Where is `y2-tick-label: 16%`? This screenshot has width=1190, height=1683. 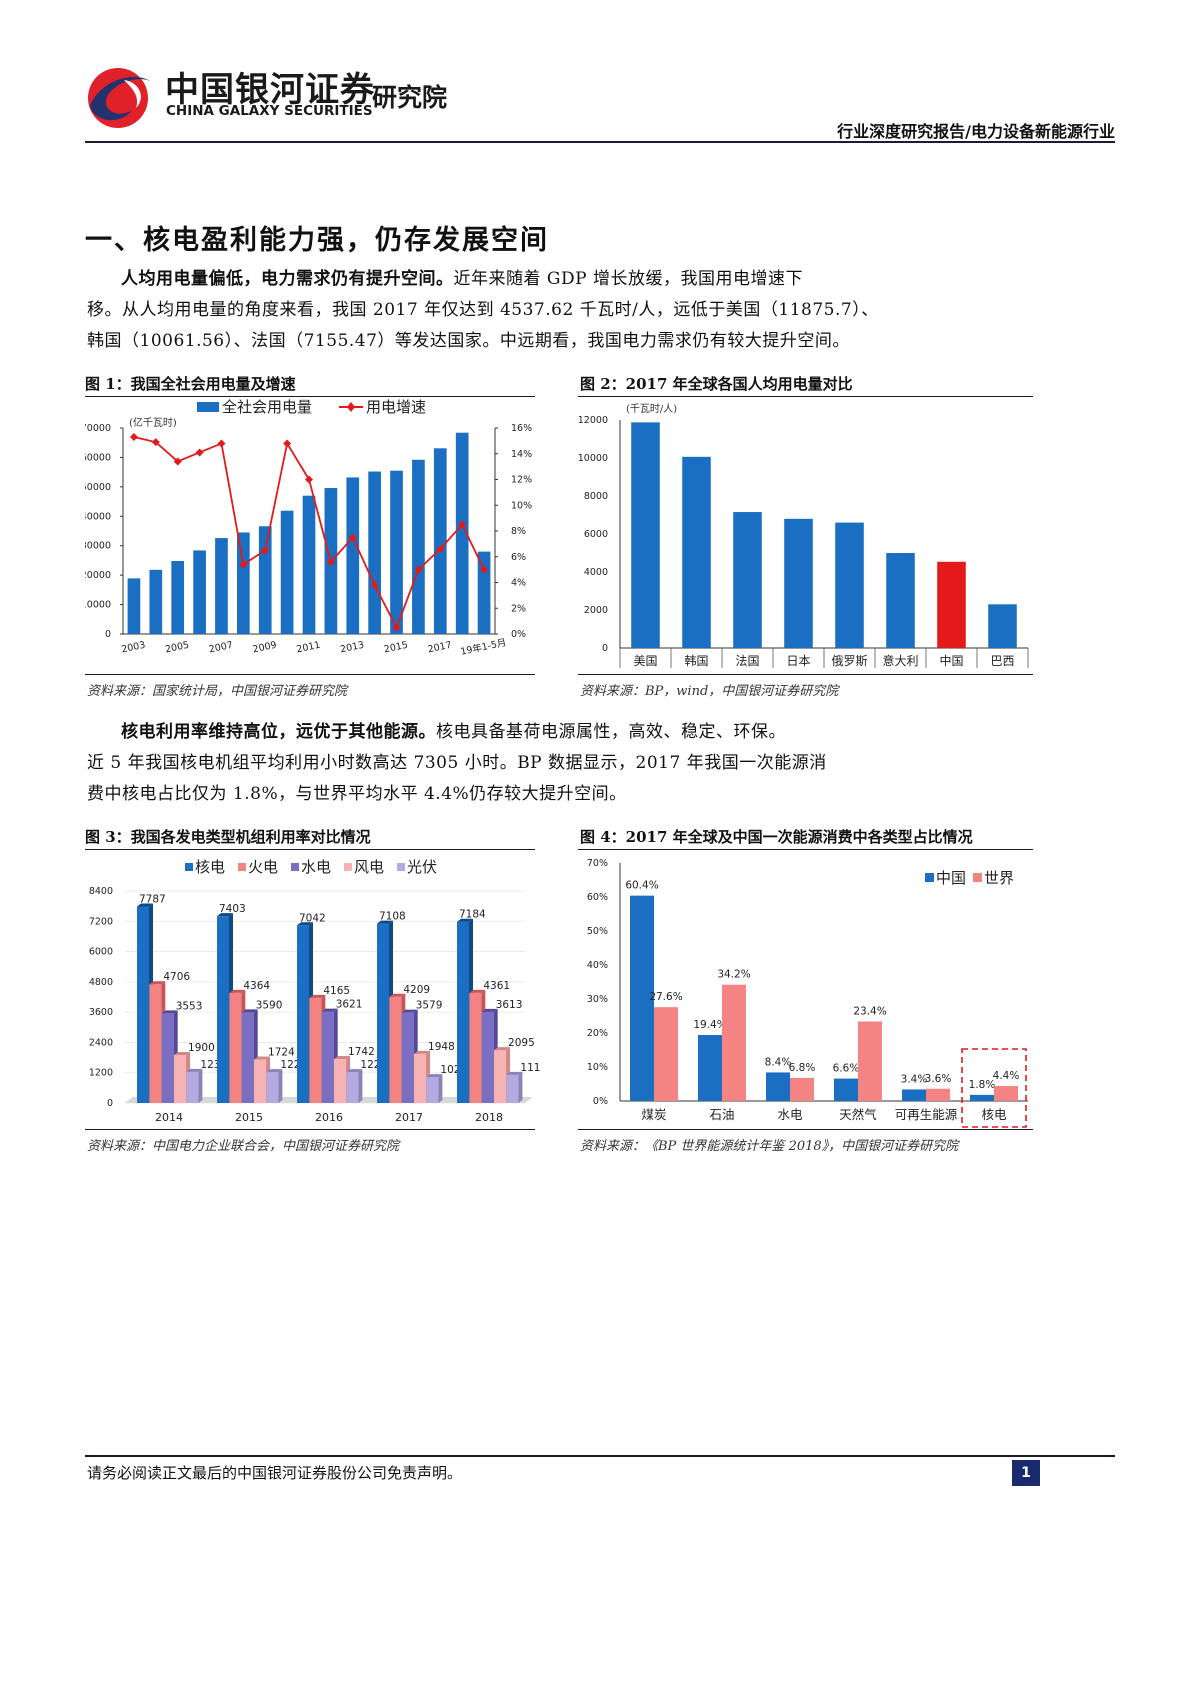
y2-tick-label: 16% is located at coordinates (521, 428).